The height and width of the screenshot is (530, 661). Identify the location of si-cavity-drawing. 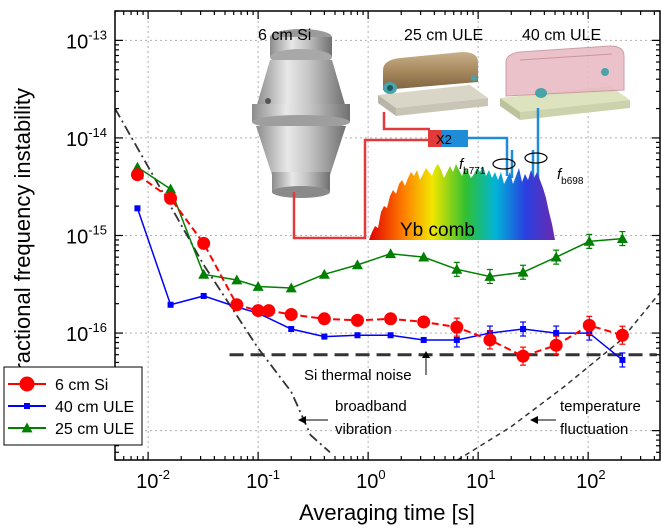
(301, 113).